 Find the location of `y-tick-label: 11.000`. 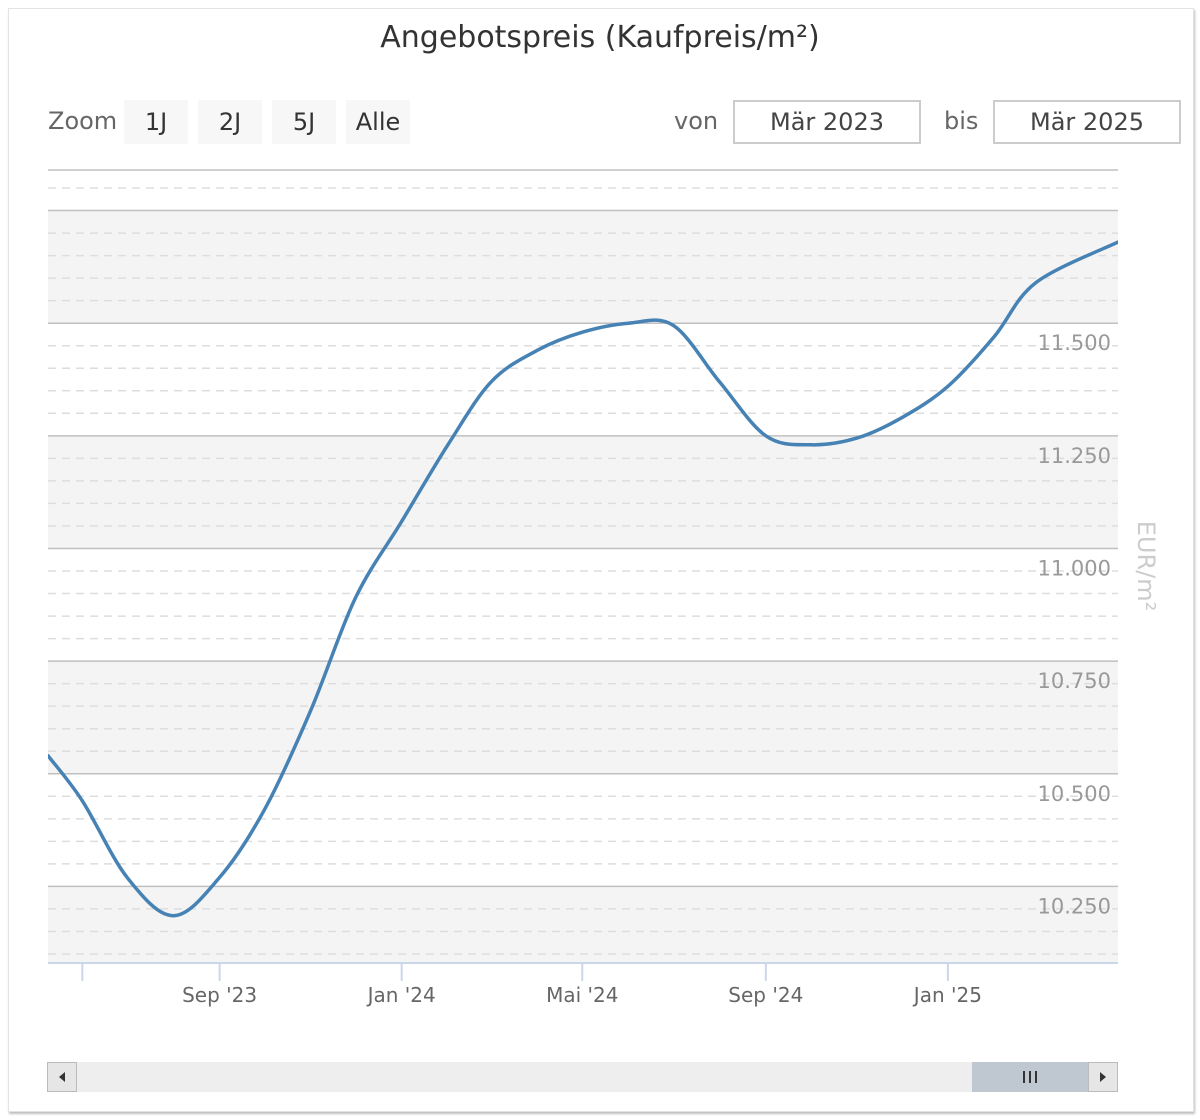

y-tick-label: 11.000 is located at coordinates (1074, 568).